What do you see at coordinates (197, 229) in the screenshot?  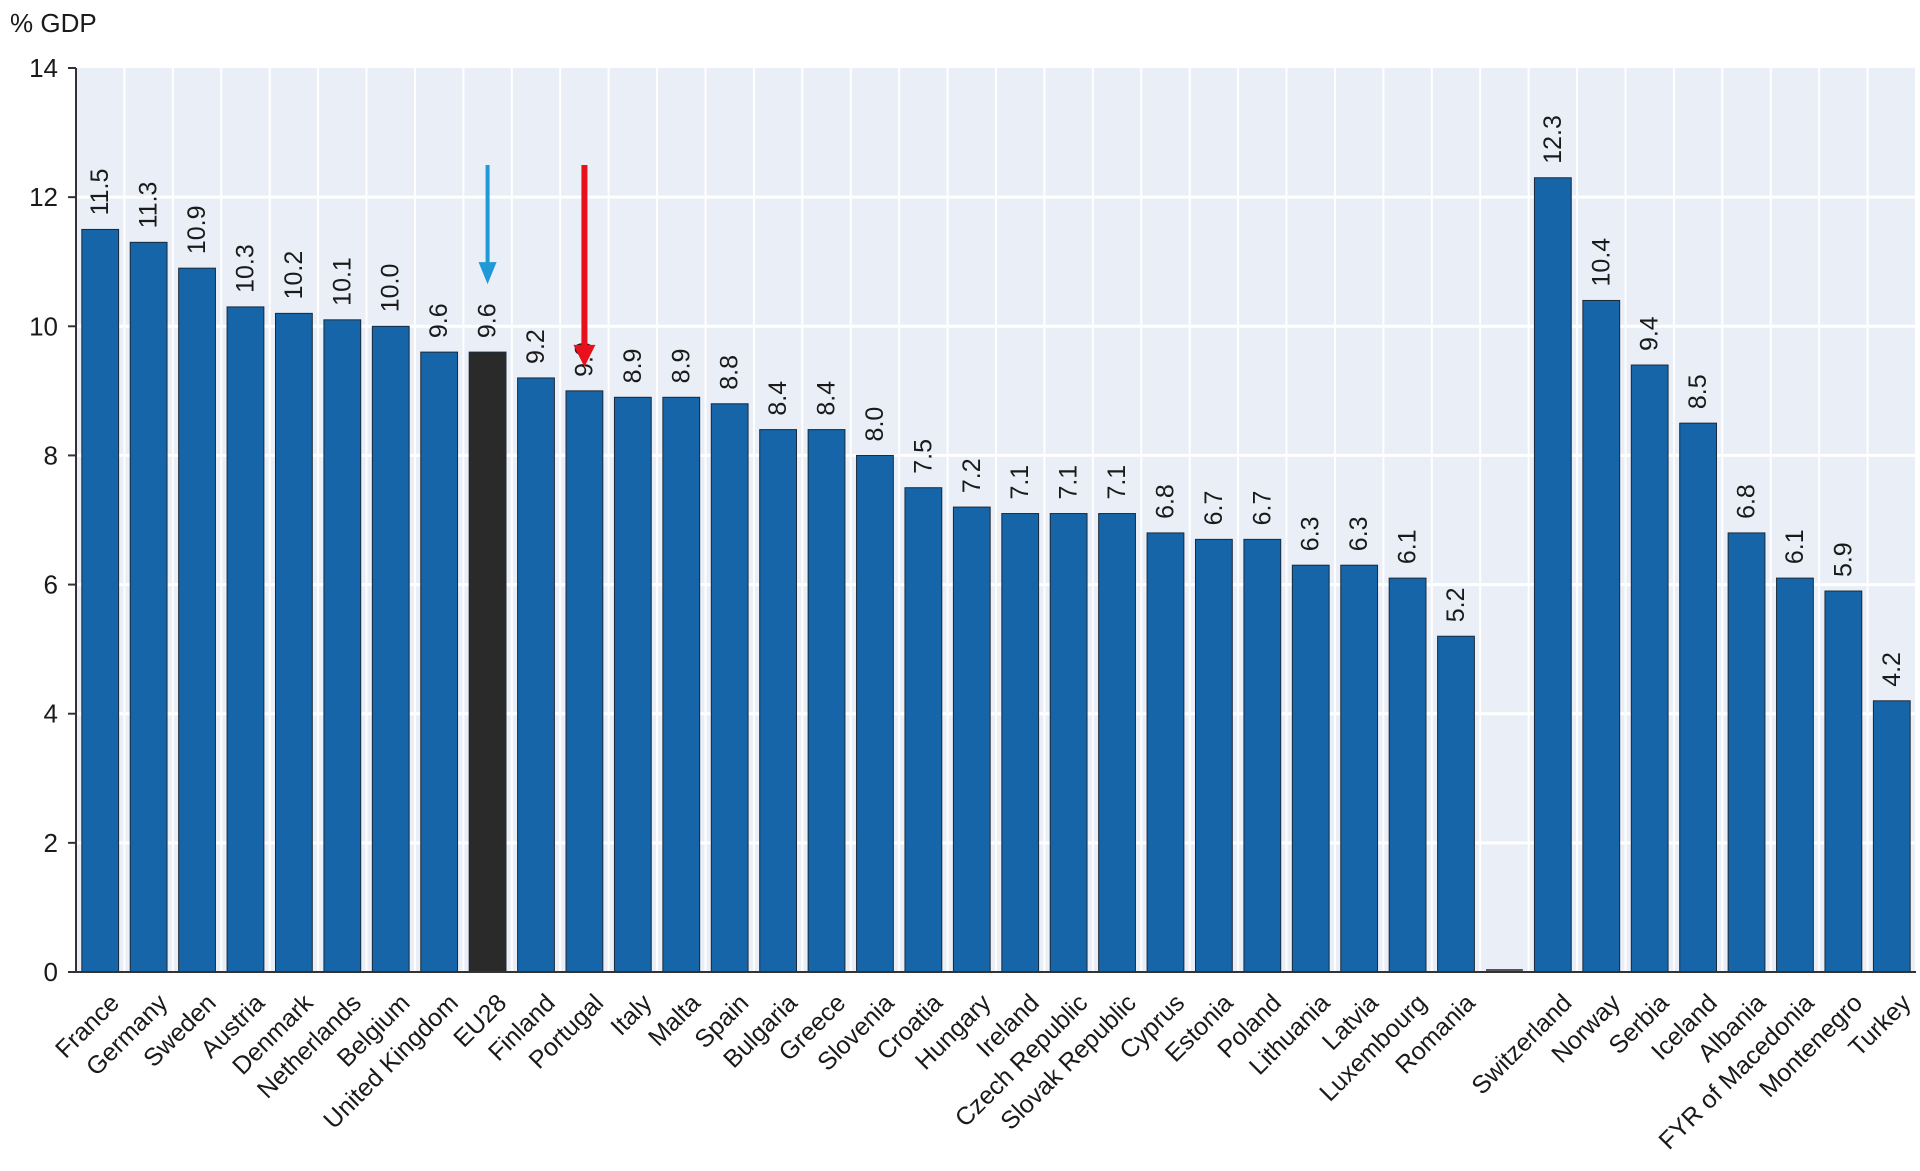 I see `data-label: 10.9` at bounding box center [197, 229].